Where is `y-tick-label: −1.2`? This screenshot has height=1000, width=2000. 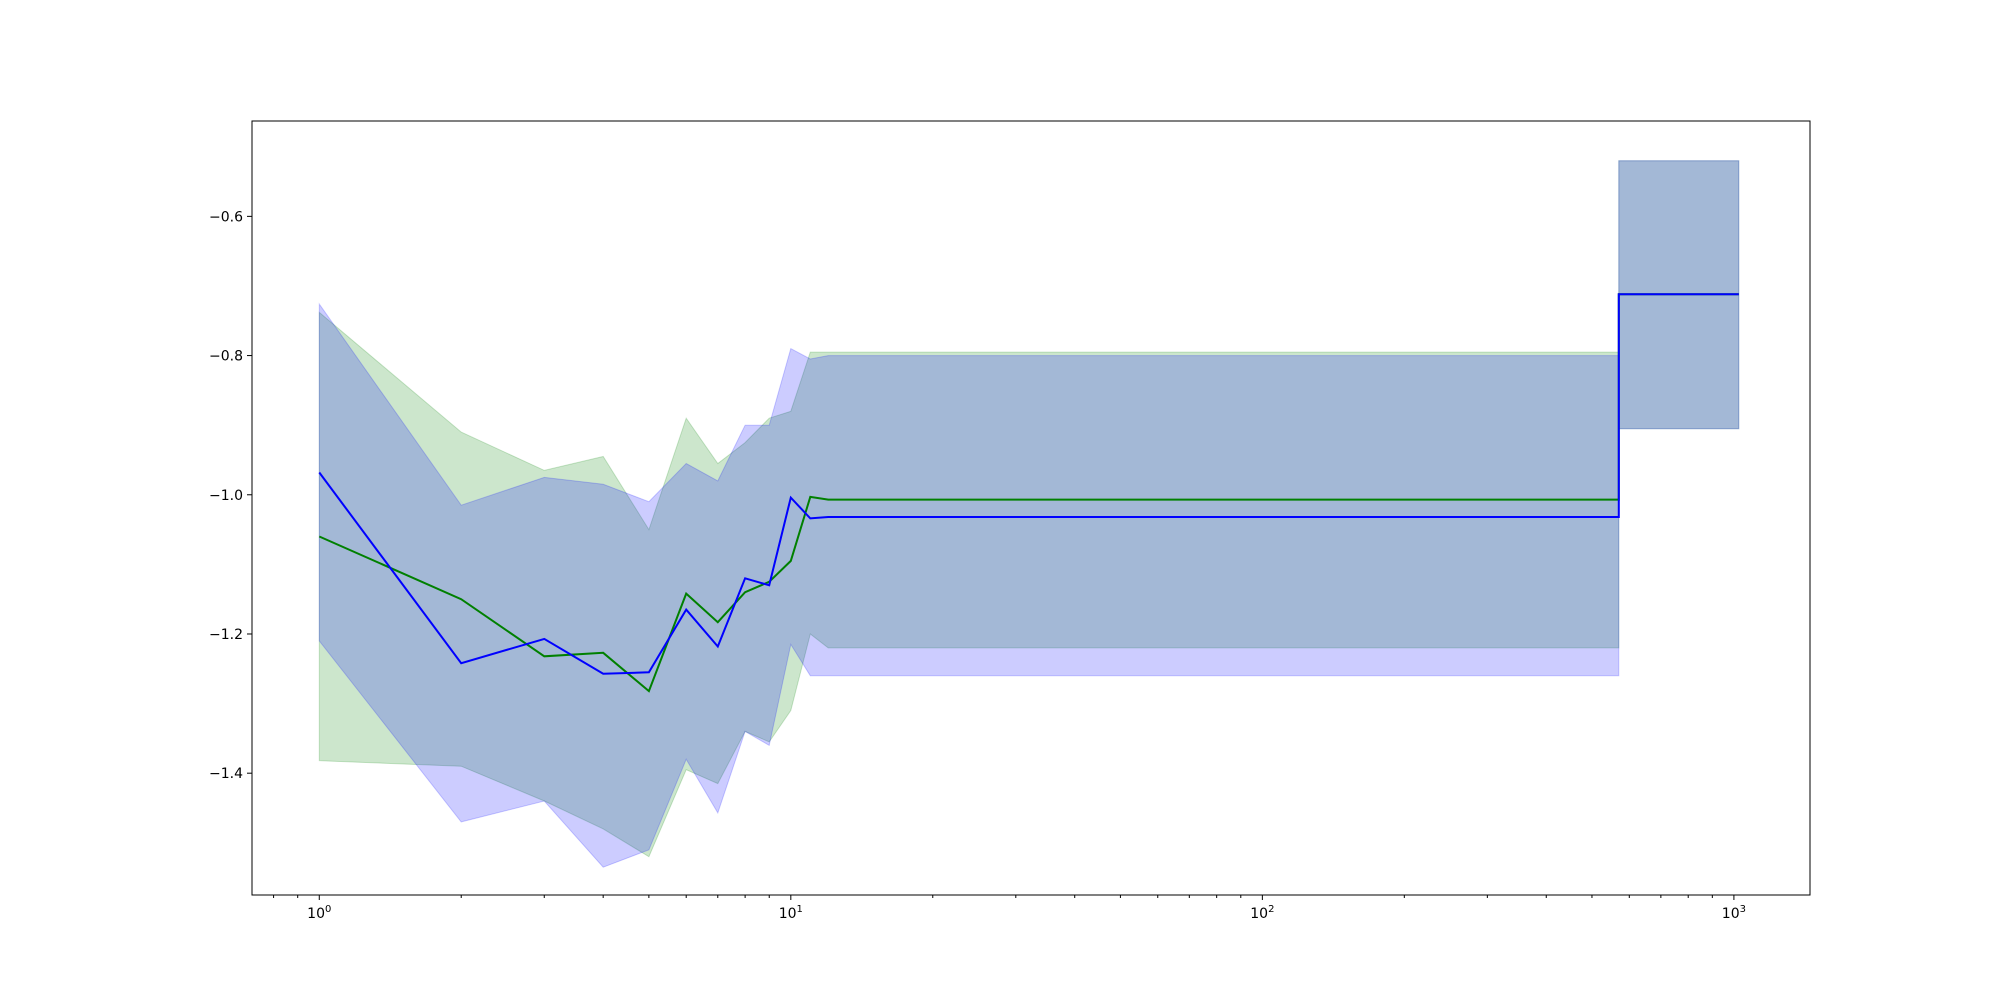
y-tick-label: −1.2 is located at coordinates (226, 635).